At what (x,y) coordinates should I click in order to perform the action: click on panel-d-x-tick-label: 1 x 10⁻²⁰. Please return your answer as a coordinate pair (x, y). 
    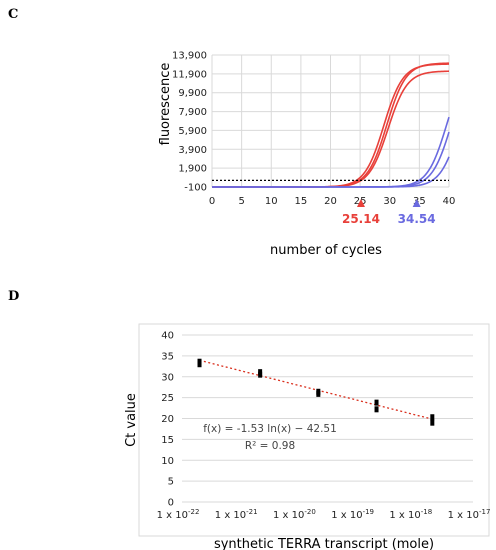
    Looking at the image, I should click on (294, 514).